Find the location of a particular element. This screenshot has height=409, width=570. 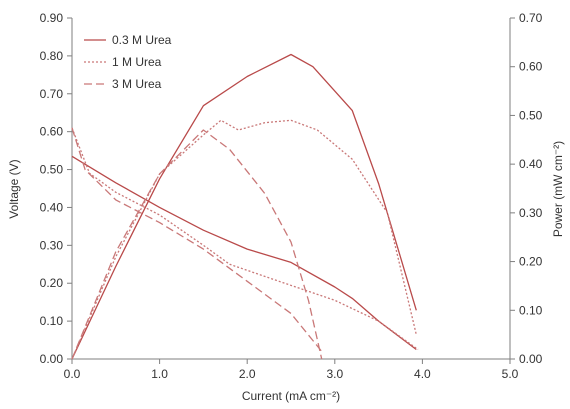

y2-tick-label: 0.50 is located at coordinates (531, 115).